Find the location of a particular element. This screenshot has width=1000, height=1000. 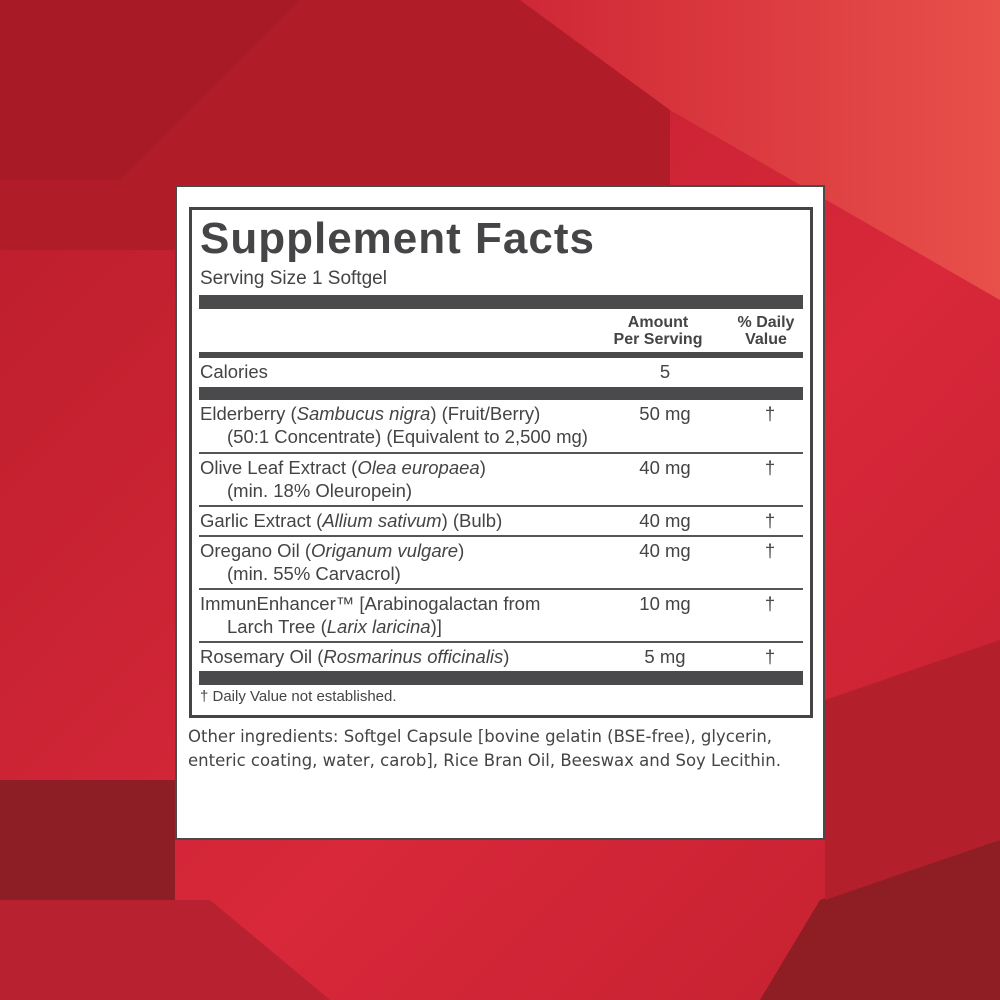

header-amount-per-serving: Amount Per Serving is located at coordinates (658, 331).